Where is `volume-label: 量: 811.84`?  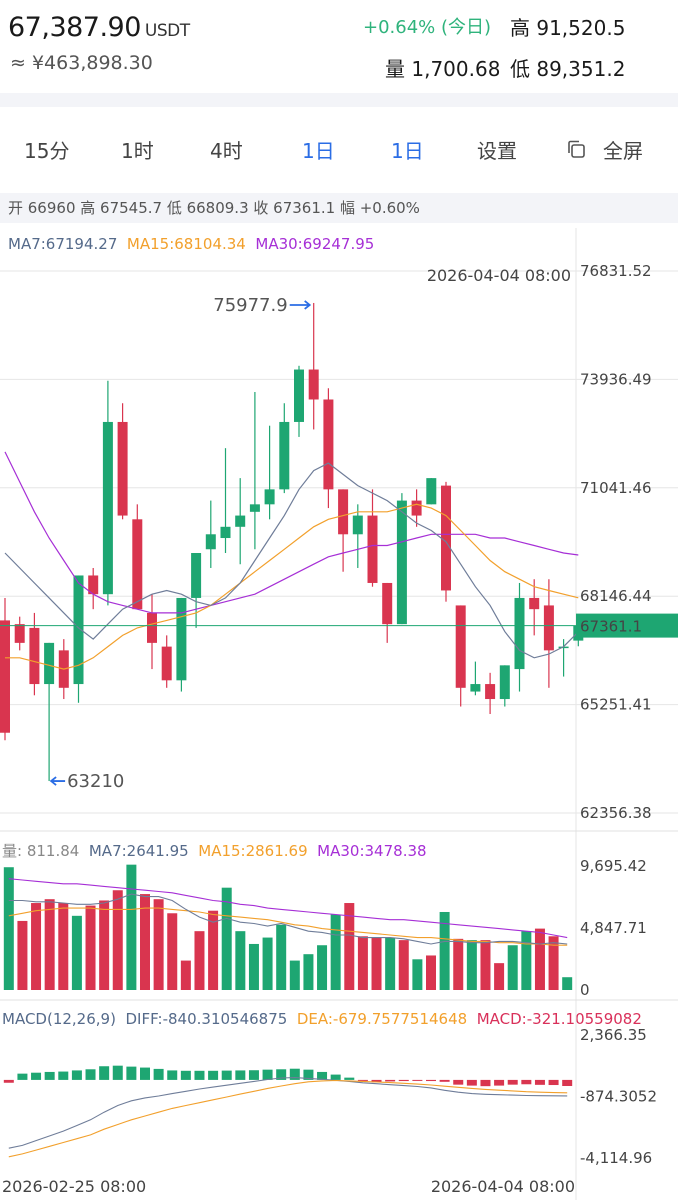
volume-label: 量: 811.84 is located at coordinates (41, 851).